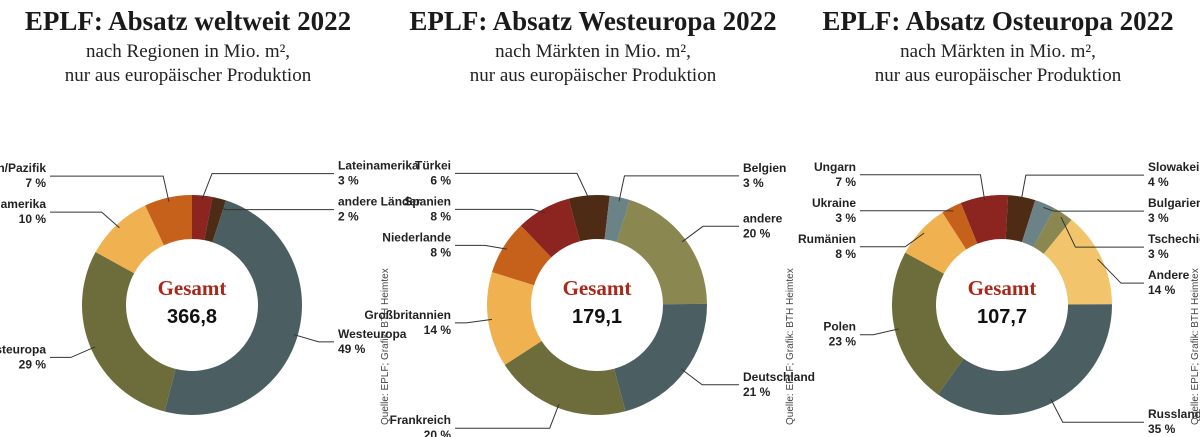 This screenshot has height=437, width=1200. Describe the element at coordinates (757, 392) in the screenshot. I see `value-label: 21 %` at that location.